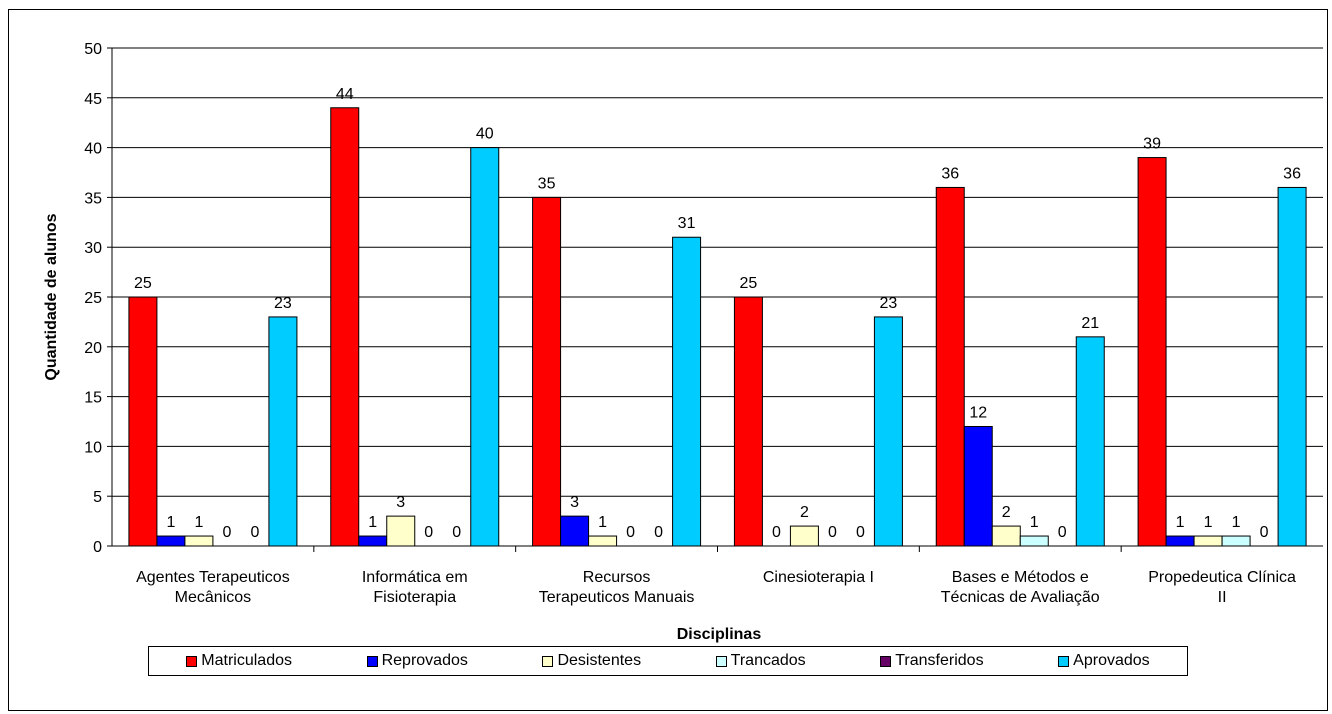  Describe the element at coordinates (1111, 660) in the screenshot. I see `legend-label: Aprovados` at that location.